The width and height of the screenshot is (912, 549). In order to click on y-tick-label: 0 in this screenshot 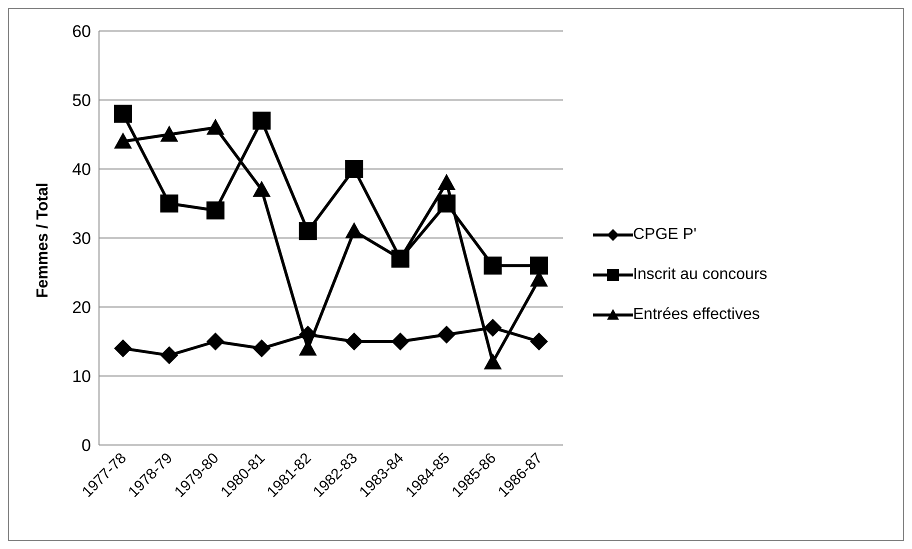, I will do `click(86, 446)`.